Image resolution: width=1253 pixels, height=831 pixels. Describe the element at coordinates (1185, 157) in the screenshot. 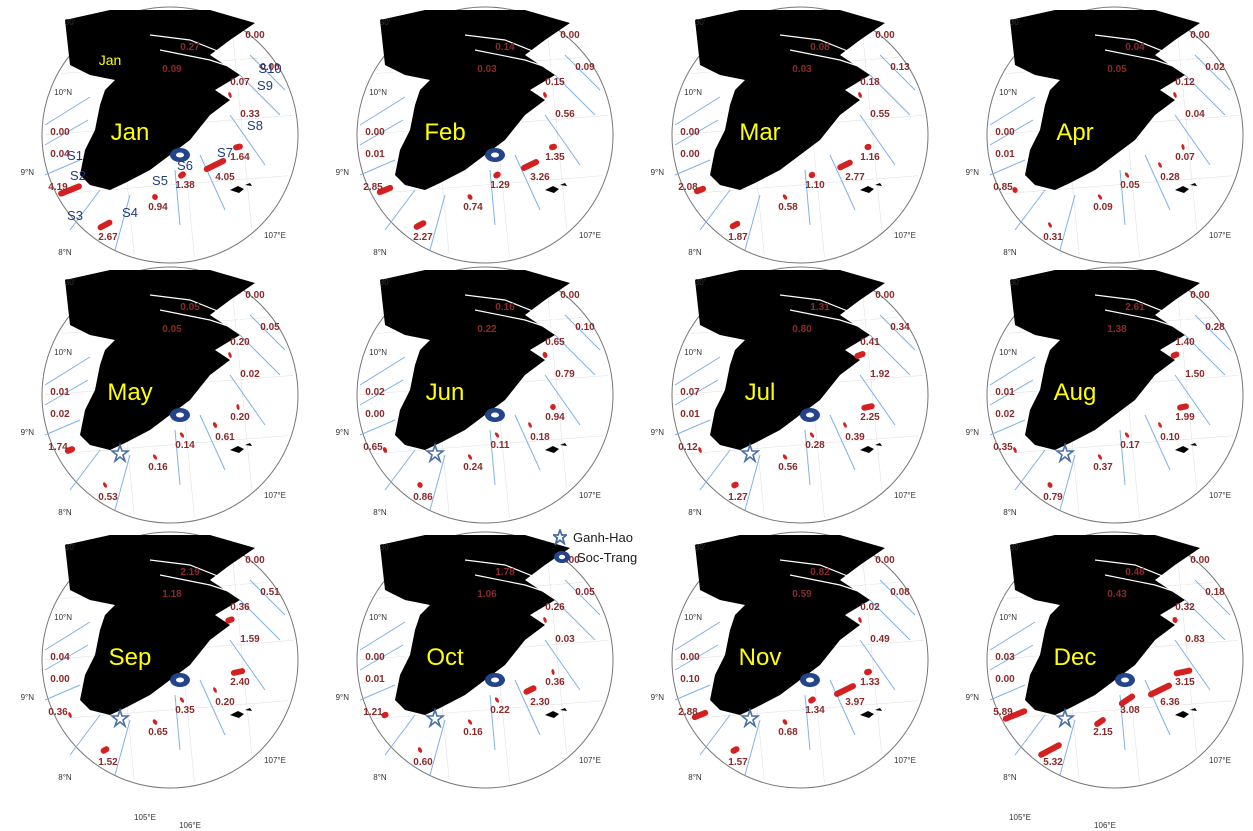

I see `value-label: 0.07` at that location.